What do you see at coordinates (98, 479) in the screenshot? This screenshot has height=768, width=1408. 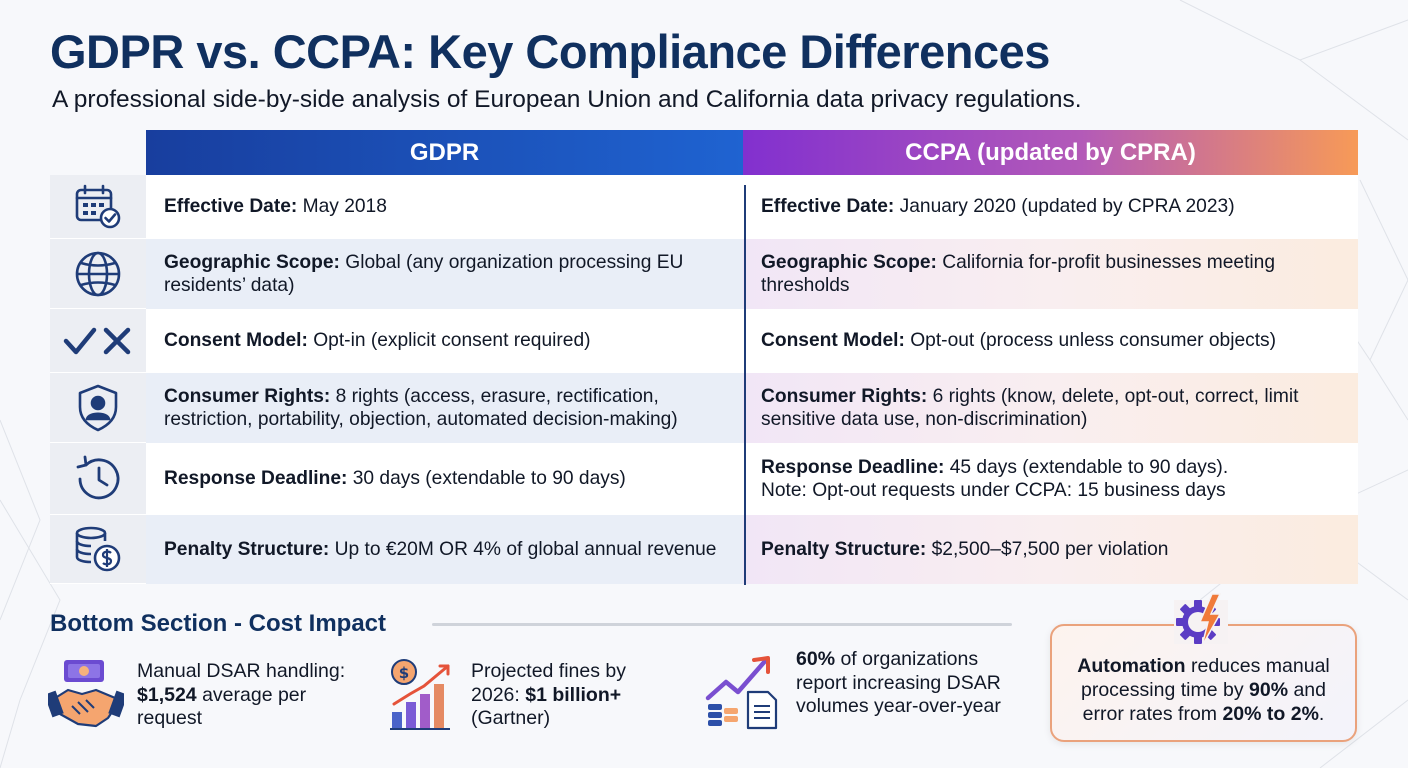 I see `clock-history-icon` at bounding box center [98, 479].